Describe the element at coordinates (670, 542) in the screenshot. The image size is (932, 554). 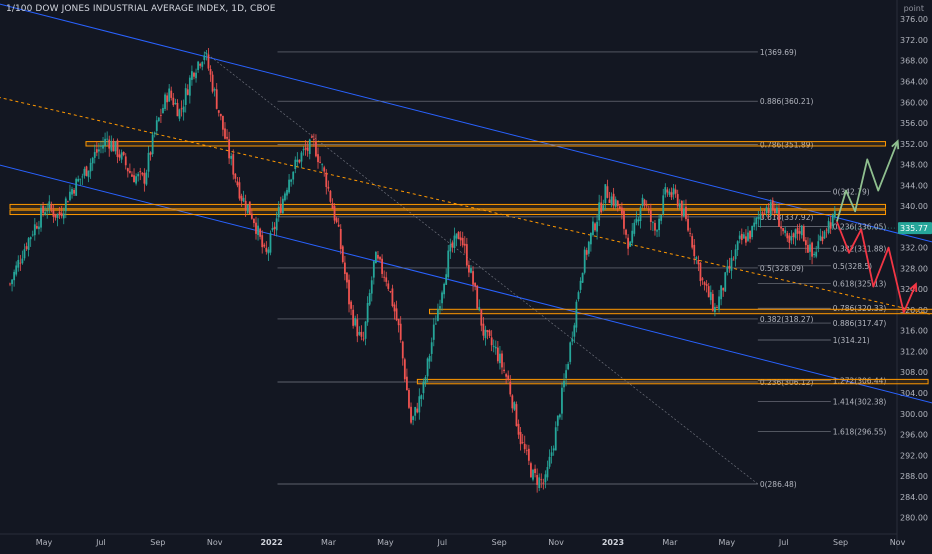
I see `x-tick-label: Mar` at that location.